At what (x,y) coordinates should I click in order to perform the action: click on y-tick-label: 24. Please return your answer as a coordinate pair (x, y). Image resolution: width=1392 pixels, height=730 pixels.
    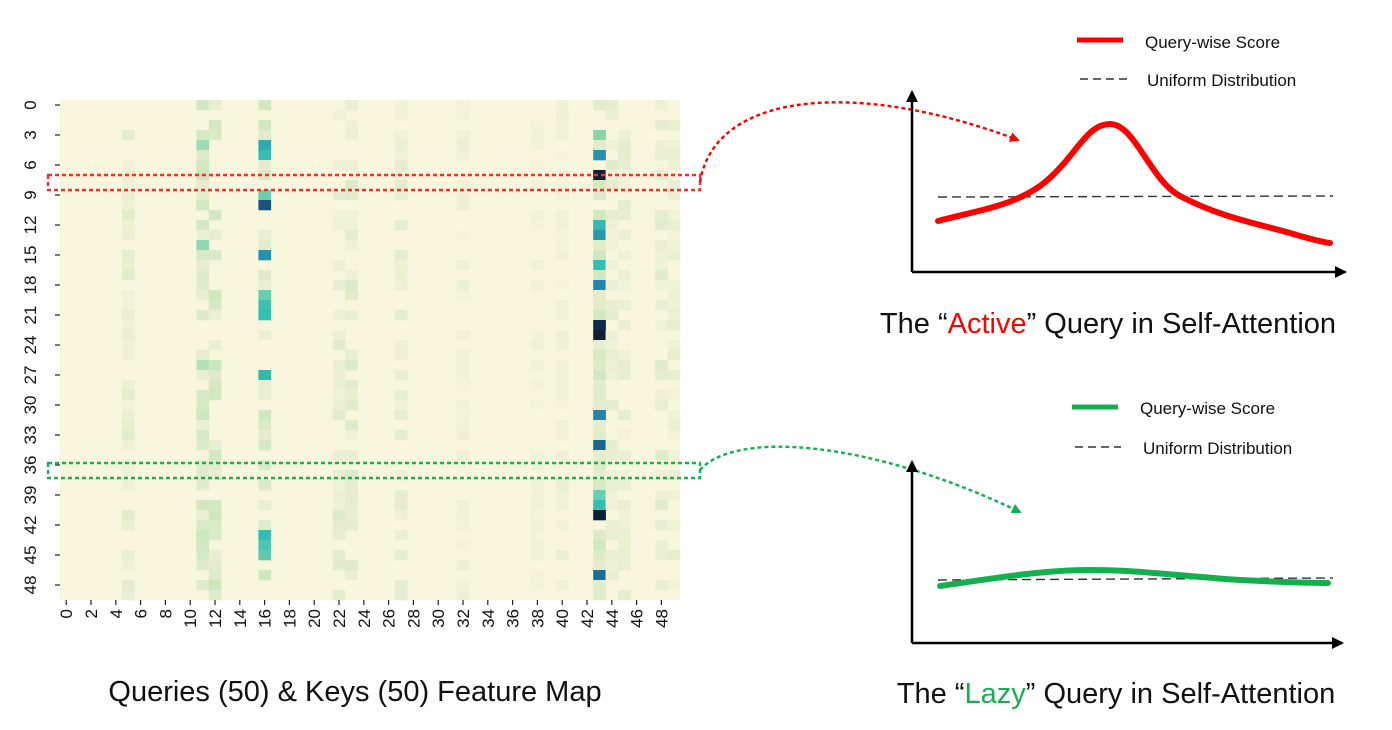
    Looking at the image, I should click on (30, 345).